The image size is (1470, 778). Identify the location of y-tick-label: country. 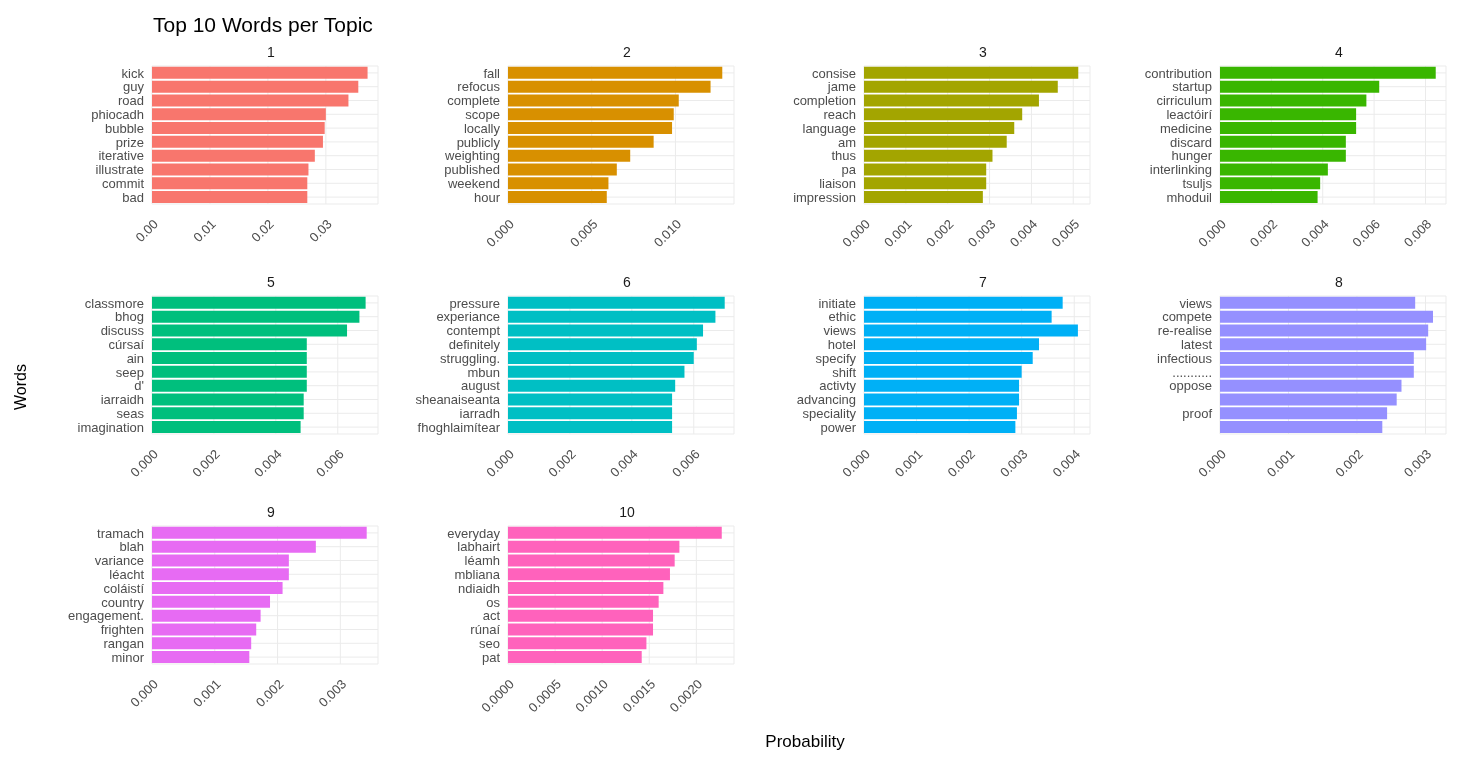
(123, 602).